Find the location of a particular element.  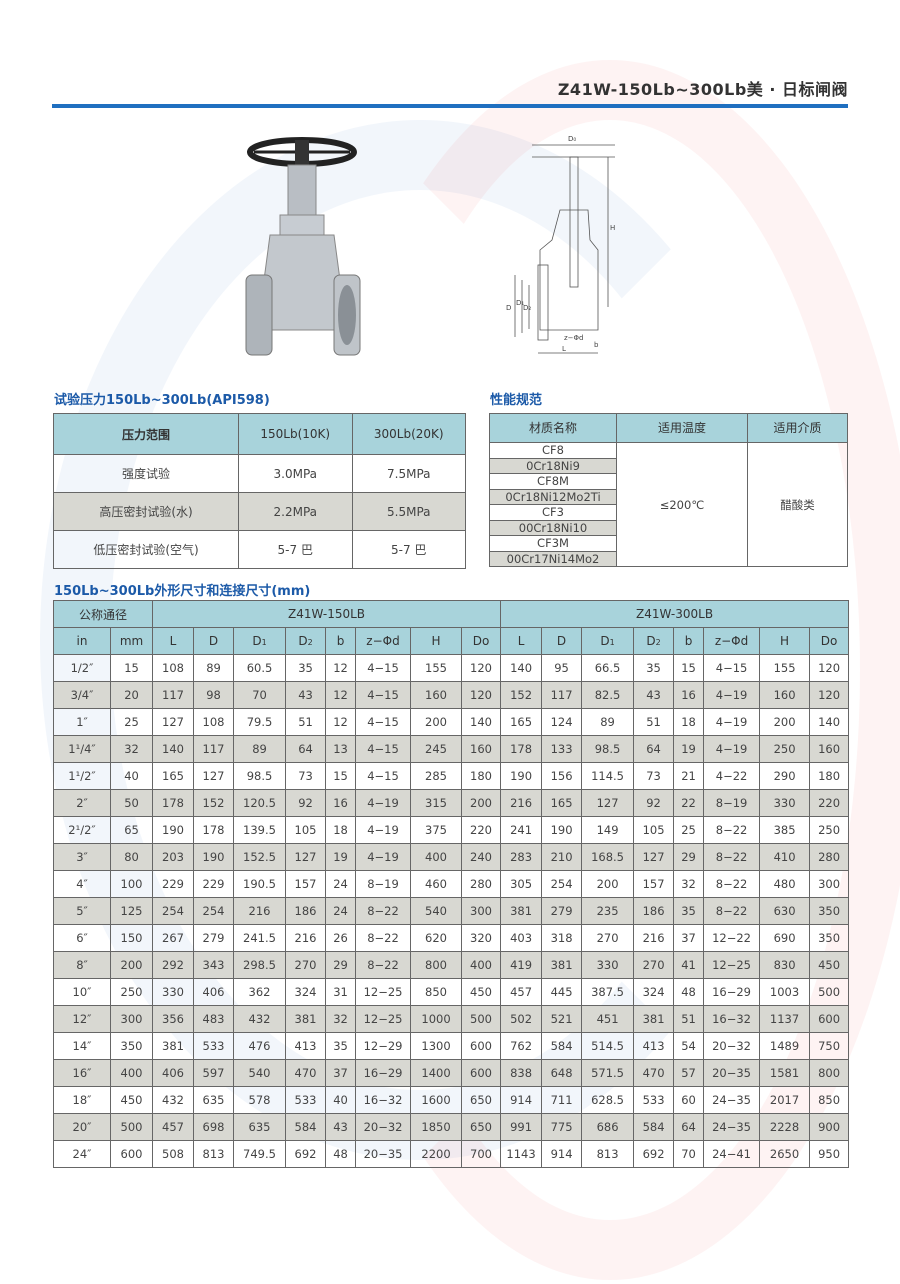

cell: 2200 is located at coordinates (436, 1154).